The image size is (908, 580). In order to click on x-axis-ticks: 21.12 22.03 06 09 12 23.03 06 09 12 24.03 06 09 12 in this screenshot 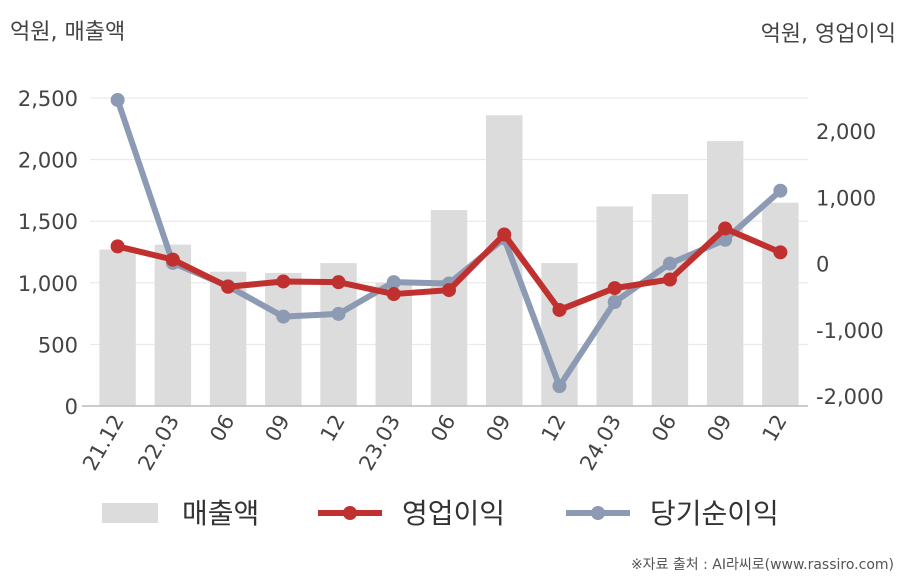, I will do `click(435, 443)`.